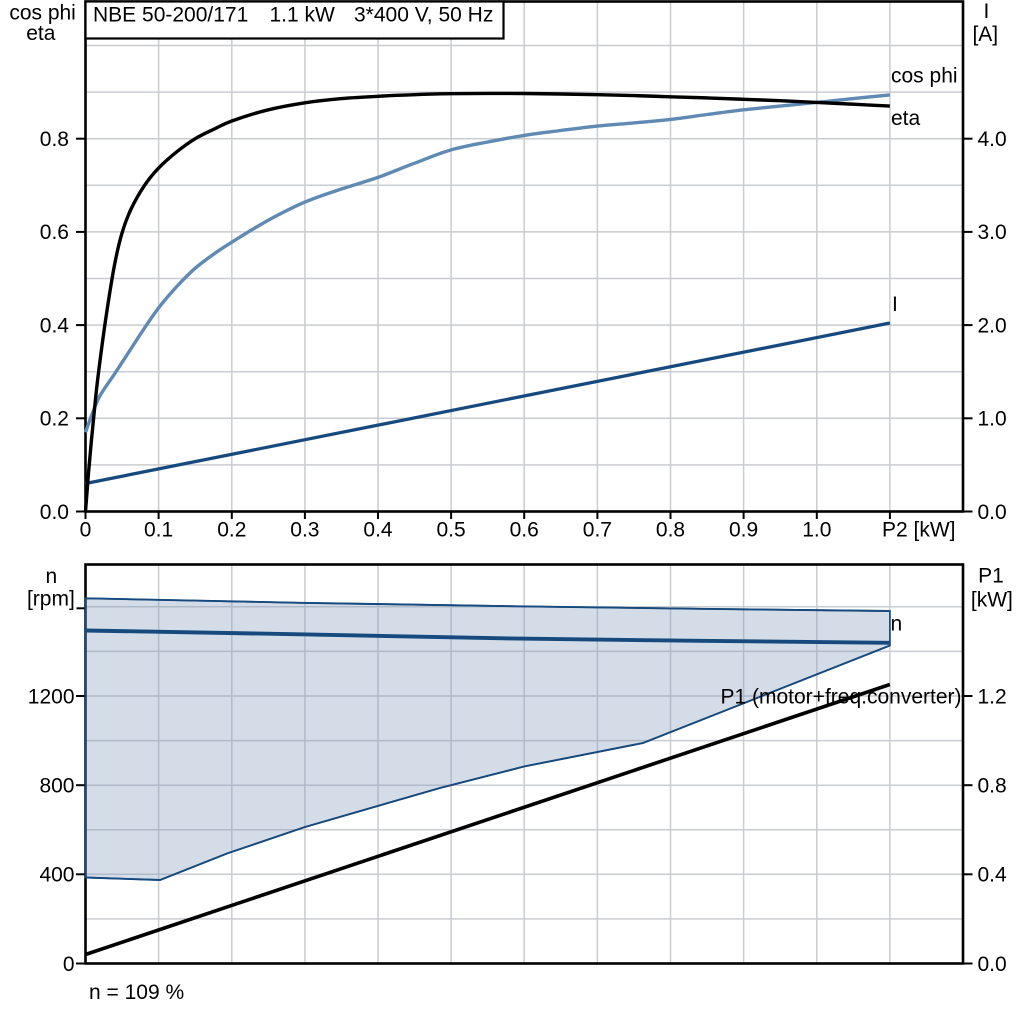 The width and height of the screenshot is (1024, 1024). Describe the element at coordinates (919, 530) in the screenshot. I see `svg-text: P2 [kW]` at that location.